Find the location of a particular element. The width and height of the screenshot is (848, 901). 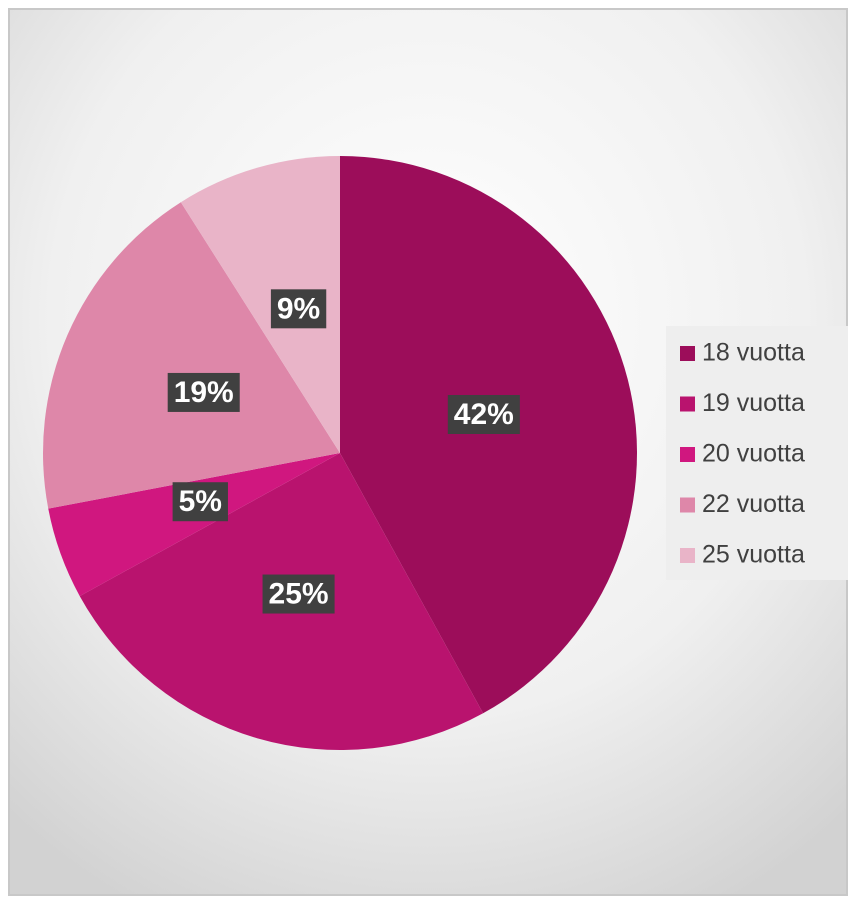

data-label-text: 42% is located at coordinates (484, 414).